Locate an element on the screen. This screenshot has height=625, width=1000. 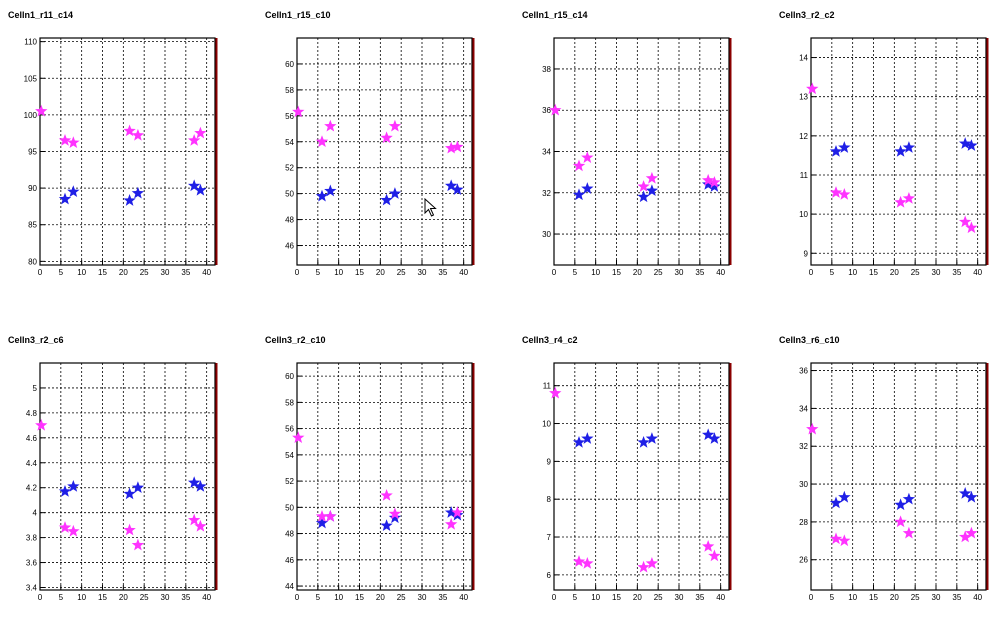
plot-frame is located at coordinates (384, 476).